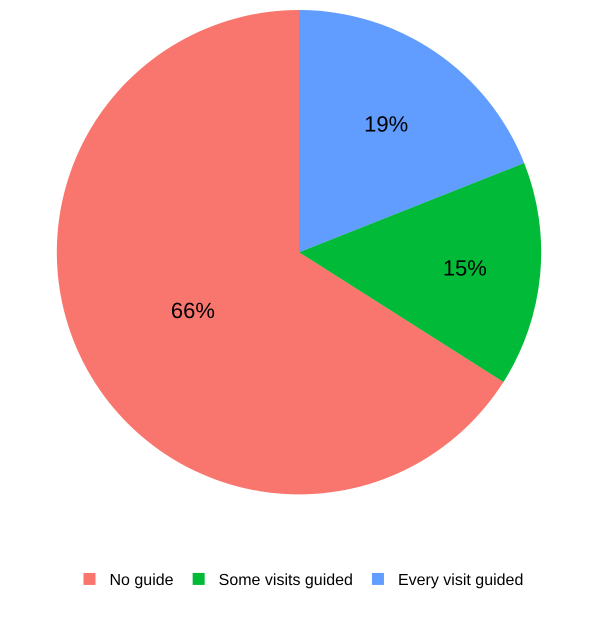 This screenshot has width=598, height=618. I want to click on data-label: 15%, so click(464, 267).